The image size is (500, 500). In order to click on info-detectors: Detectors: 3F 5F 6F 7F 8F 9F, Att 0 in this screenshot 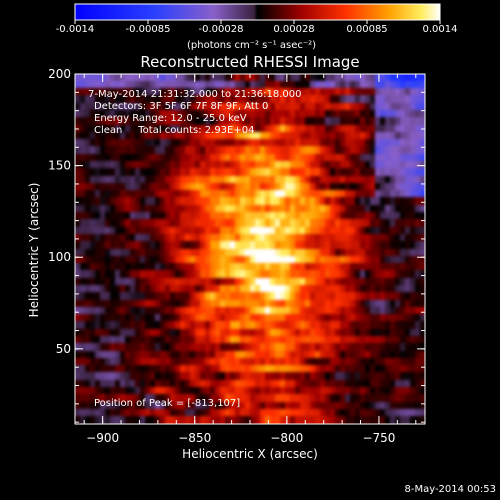, I will do `click(181, 106)`.